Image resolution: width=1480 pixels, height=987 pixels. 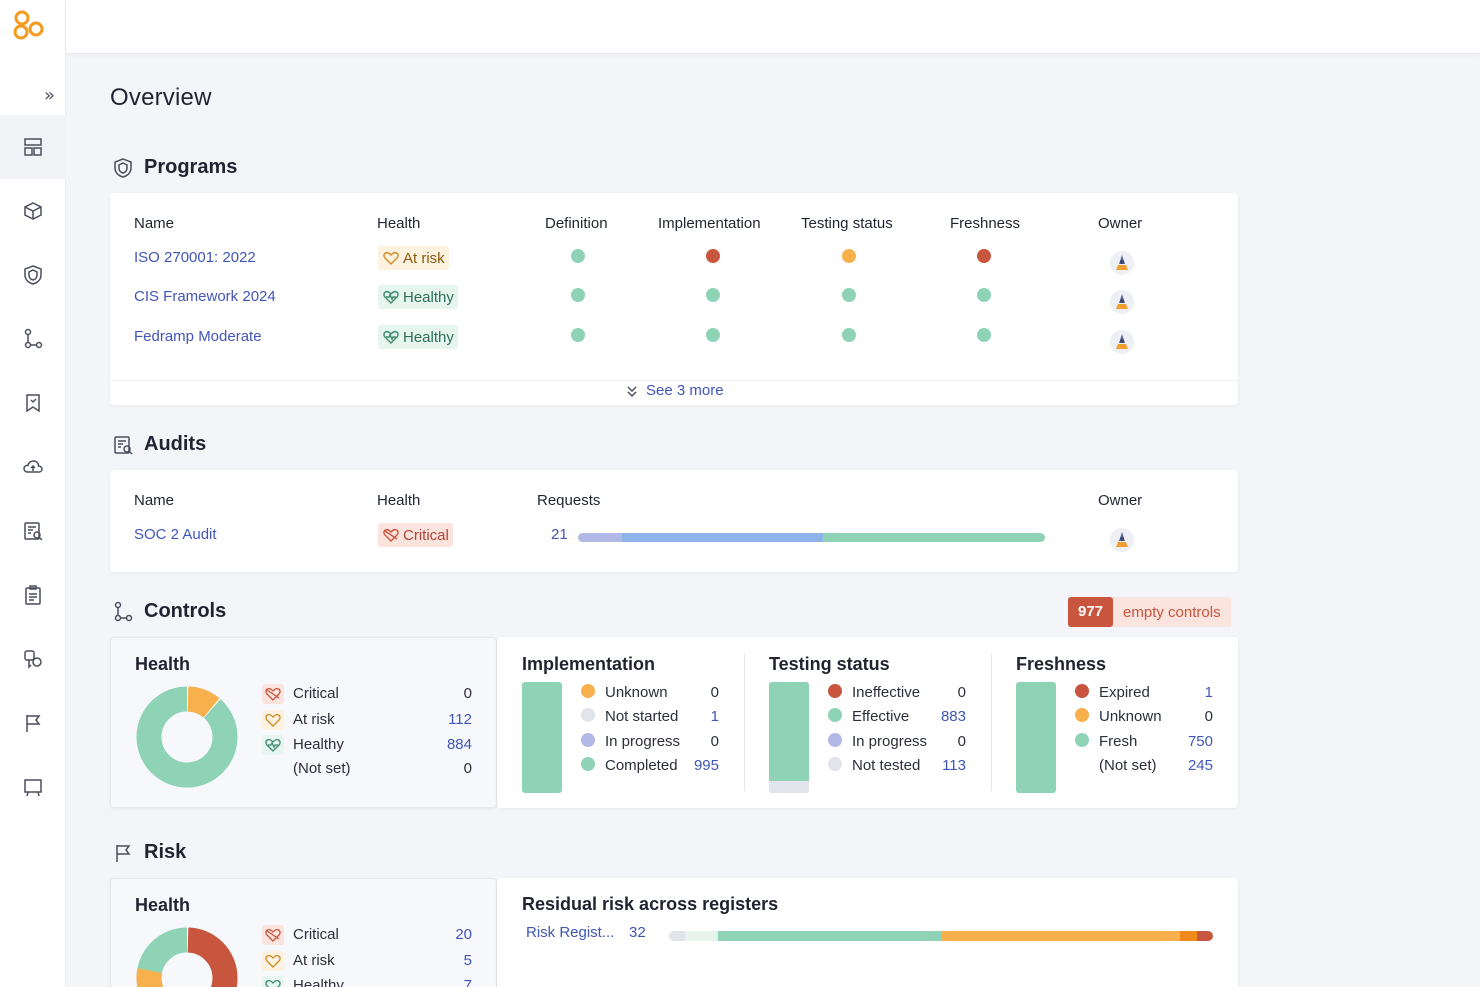 I want to click on nav-audits, so click(x=33, y=531).